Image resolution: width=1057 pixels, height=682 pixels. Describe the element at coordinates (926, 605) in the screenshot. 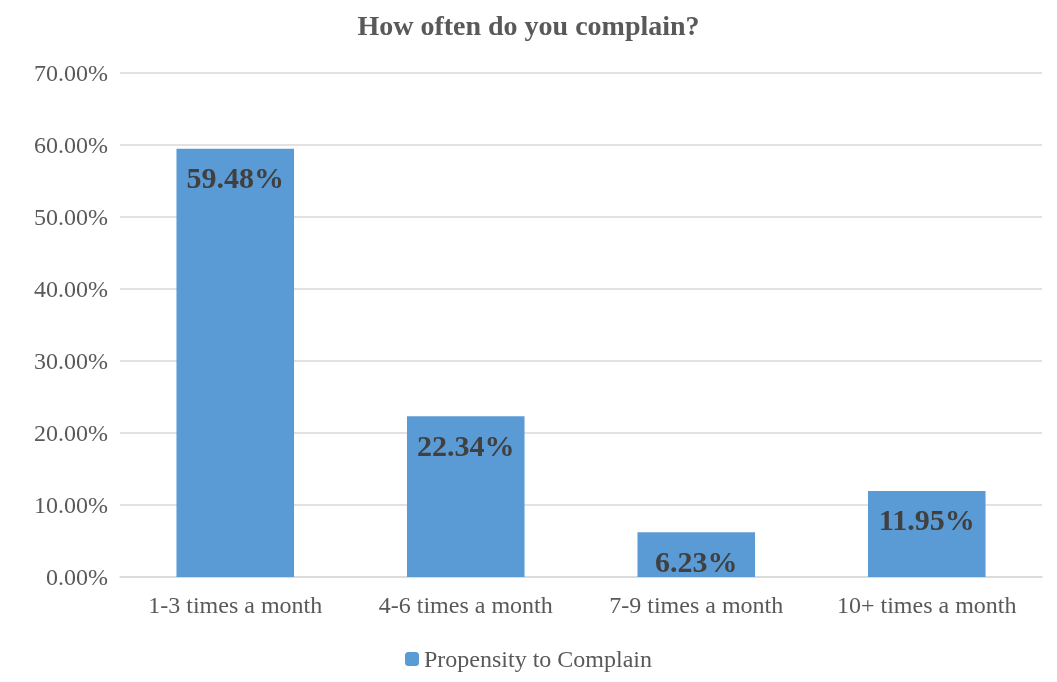

I see `x-tick-label: 10+ times a month` at that location.